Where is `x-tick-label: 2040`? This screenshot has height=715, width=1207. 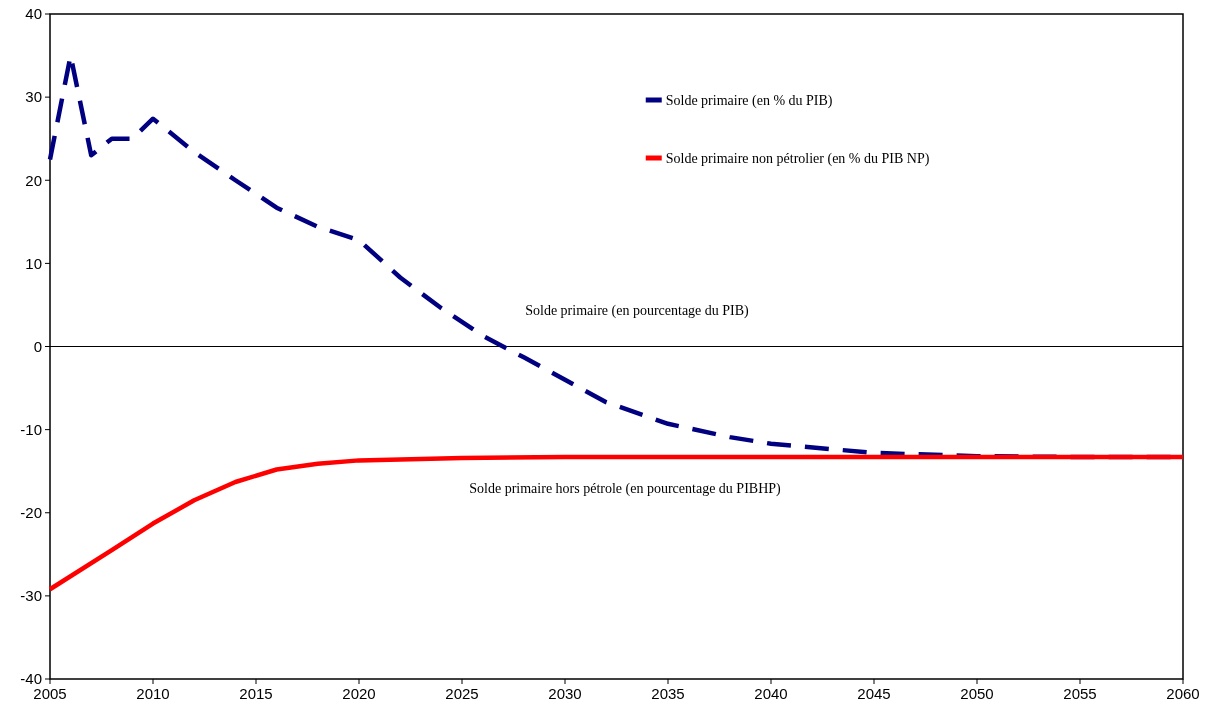
x-tick-label: 2040 is located at coordinates (771, 693).